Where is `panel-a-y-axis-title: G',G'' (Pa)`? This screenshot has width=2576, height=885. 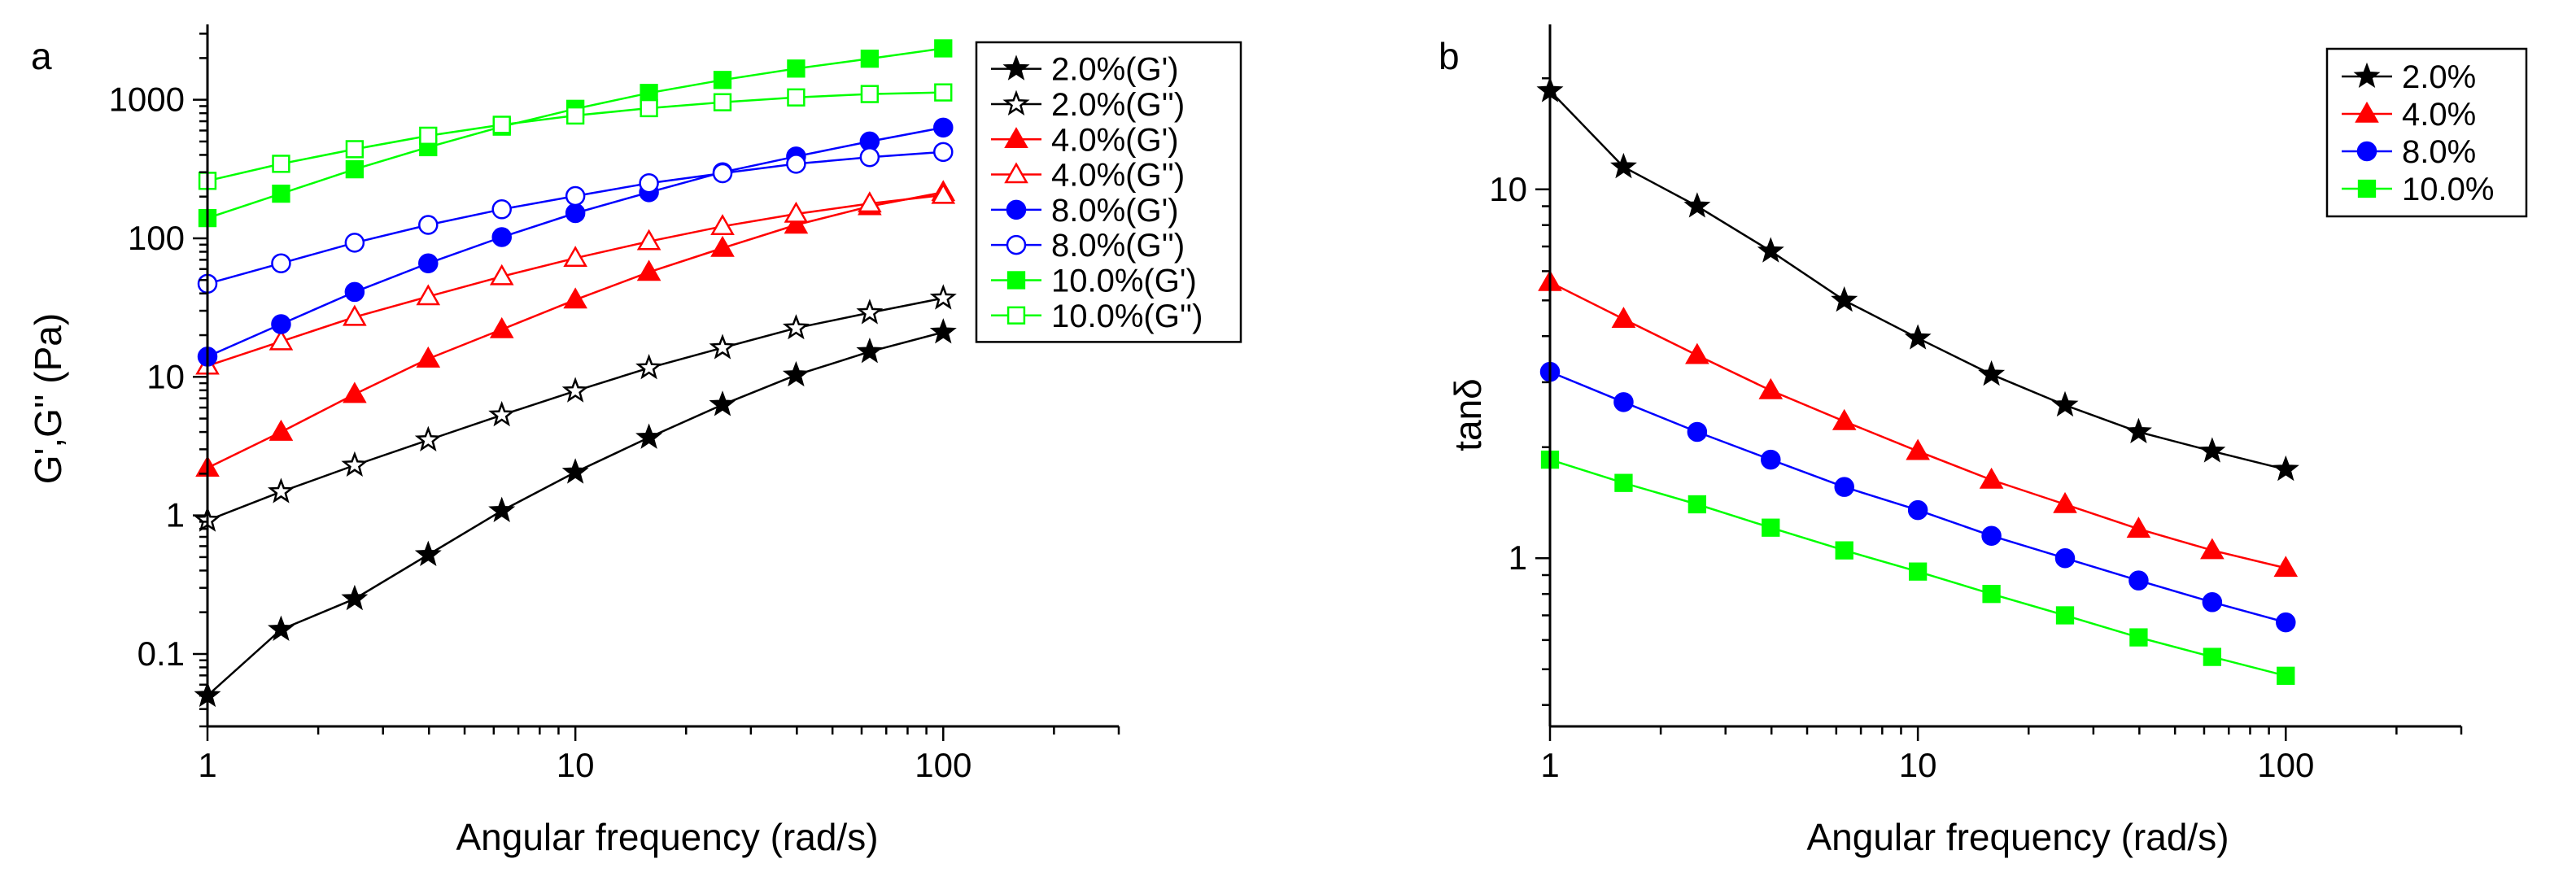 panel-a-y-axis-title: G',G'' (Pa) is located at coordinates (48, 399).